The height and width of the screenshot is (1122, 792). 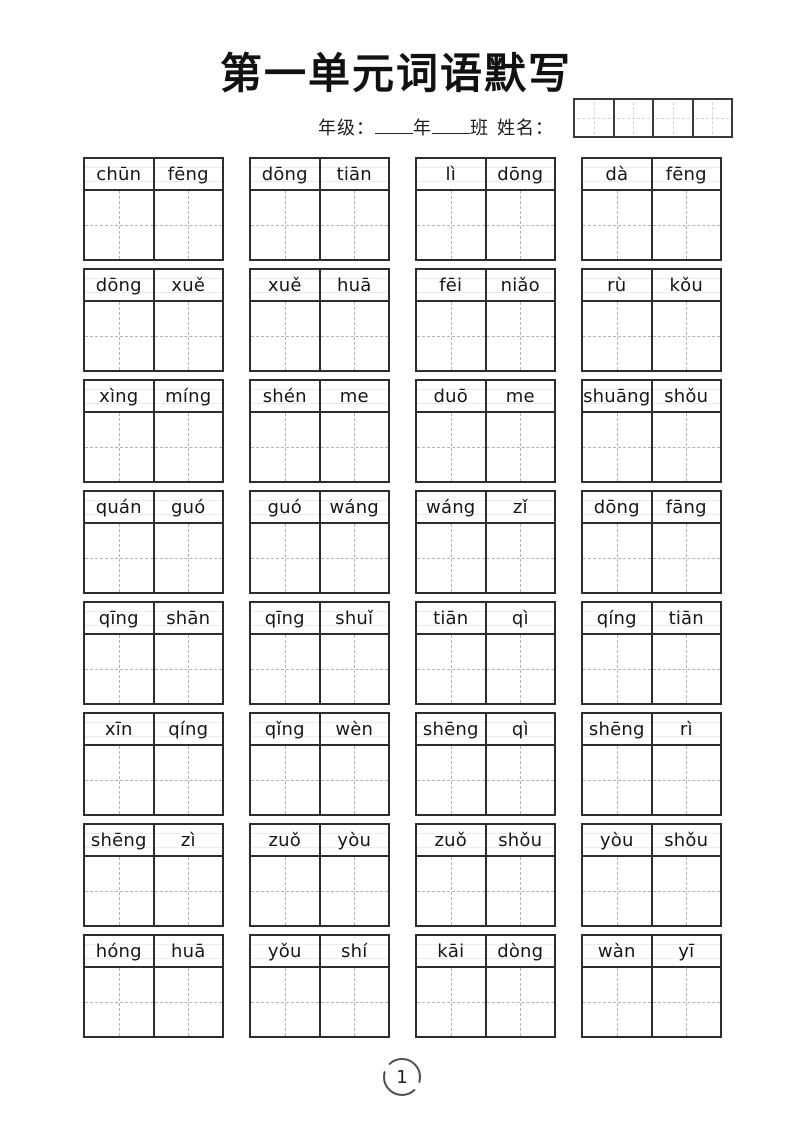 What do you see at coordinates (651, 286) in the screenshot?
I see `pinyin-row: rù kǒu` at bounding box center [651, 286].